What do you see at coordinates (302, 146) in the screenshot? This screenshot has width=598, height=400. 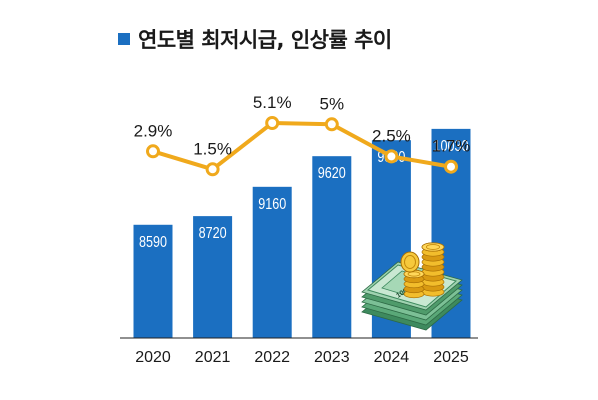 I see `rate-line` at bounding box center [302, 146].